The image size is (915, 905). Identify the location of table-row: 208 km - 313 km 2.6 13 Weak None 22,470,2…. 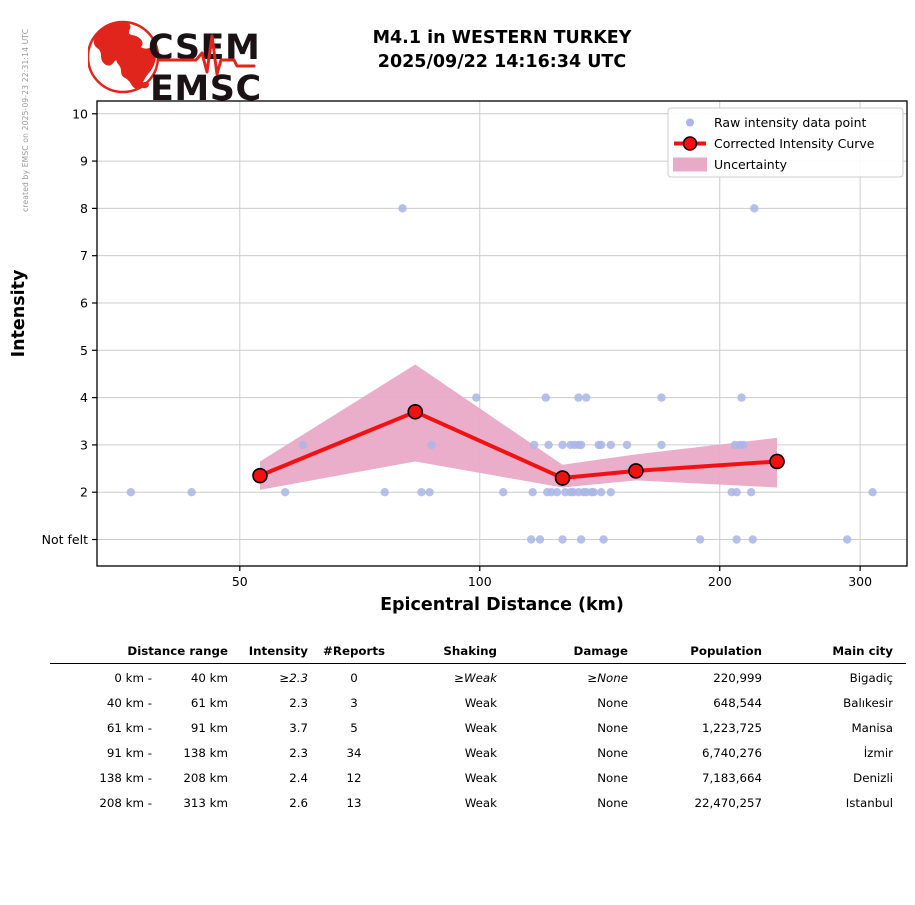
(478, 803).